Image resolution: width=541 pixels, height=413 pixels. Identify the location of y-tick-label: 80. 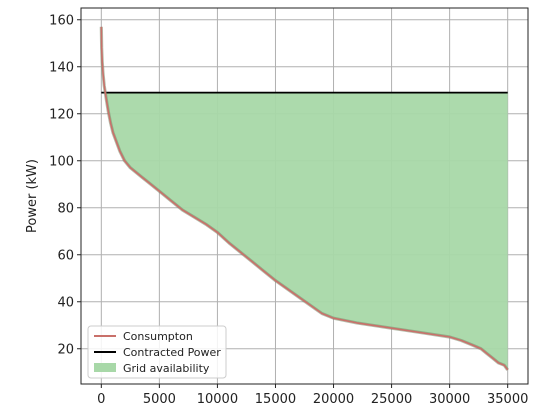
(65, 208).